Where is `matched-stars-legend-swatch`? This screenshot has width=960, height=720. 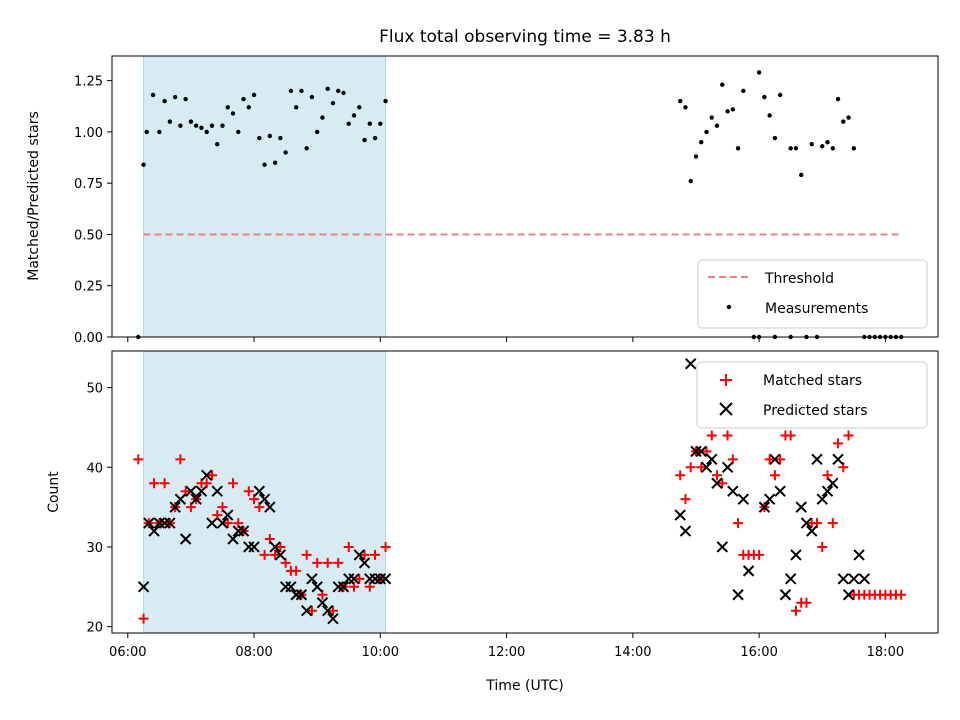
matched-stars-legend-swatch is located at coordinates (726, 380).